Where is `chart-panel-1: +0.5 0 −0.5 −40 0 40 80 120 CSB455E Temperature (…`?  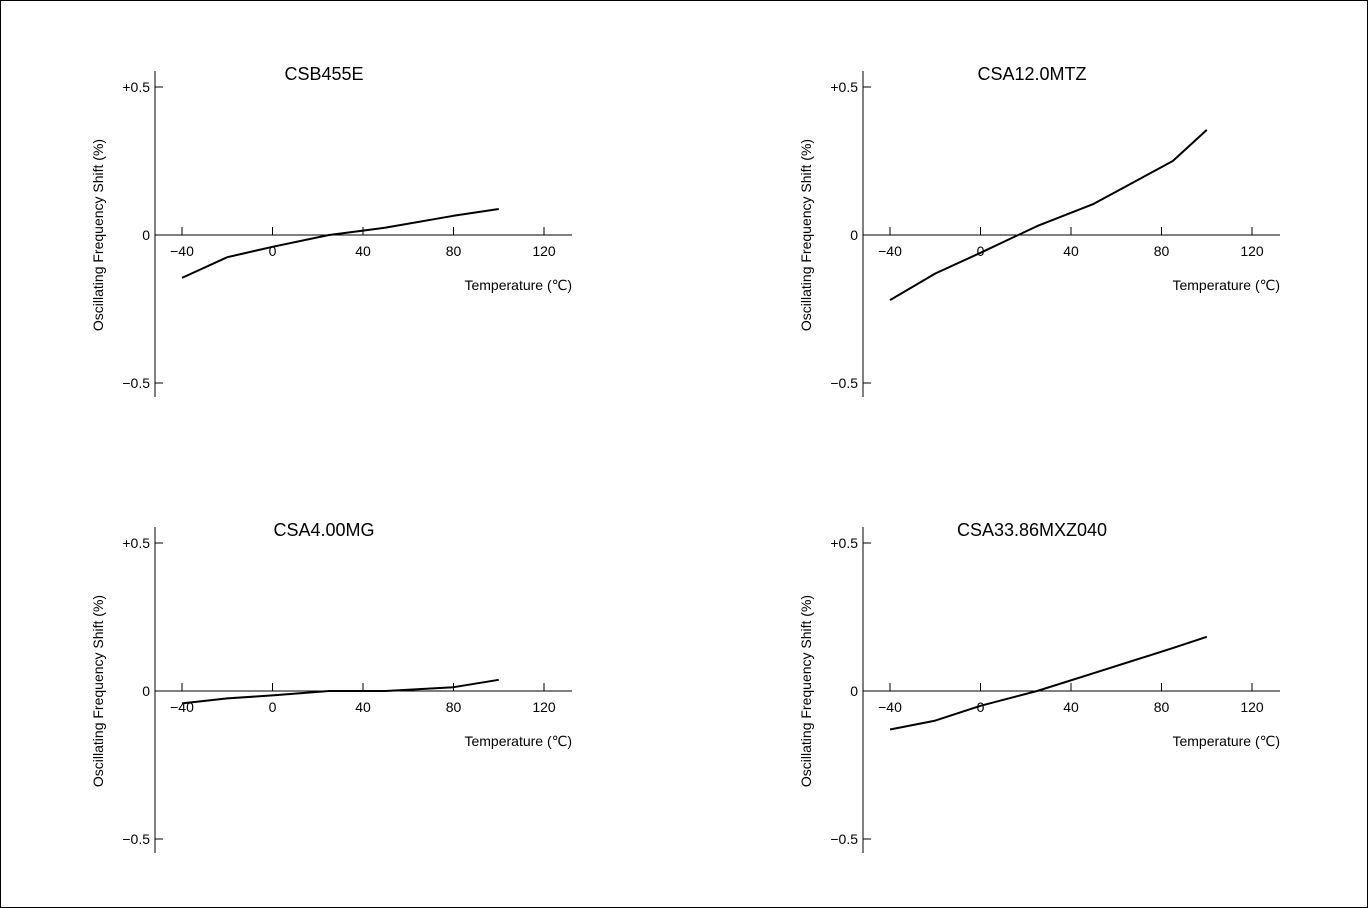 chart-panel-1: +0.5 0 −0.5 −40 0 40 80 120 CSB455E Temperature (… is located at coordinates (331, 230).